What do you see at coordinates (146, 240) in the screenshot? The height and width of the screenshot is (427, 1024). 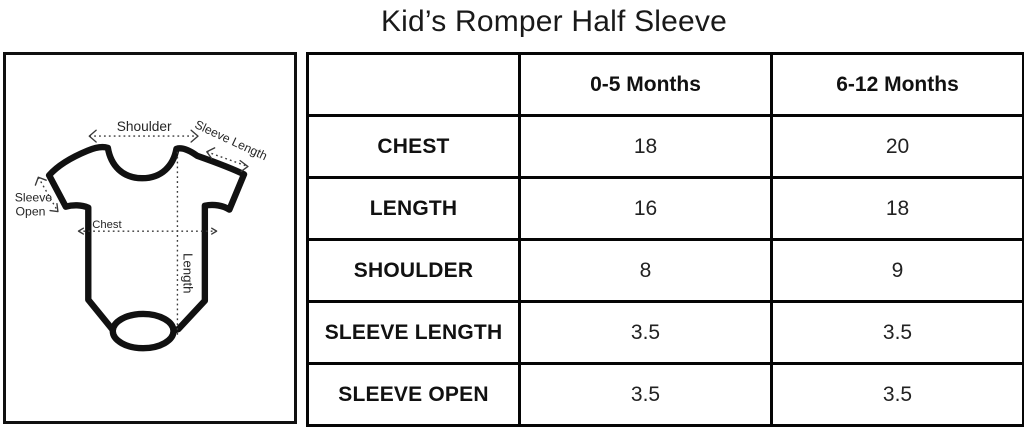 I see `romper-body-shape` at bounding box center [146, 240].